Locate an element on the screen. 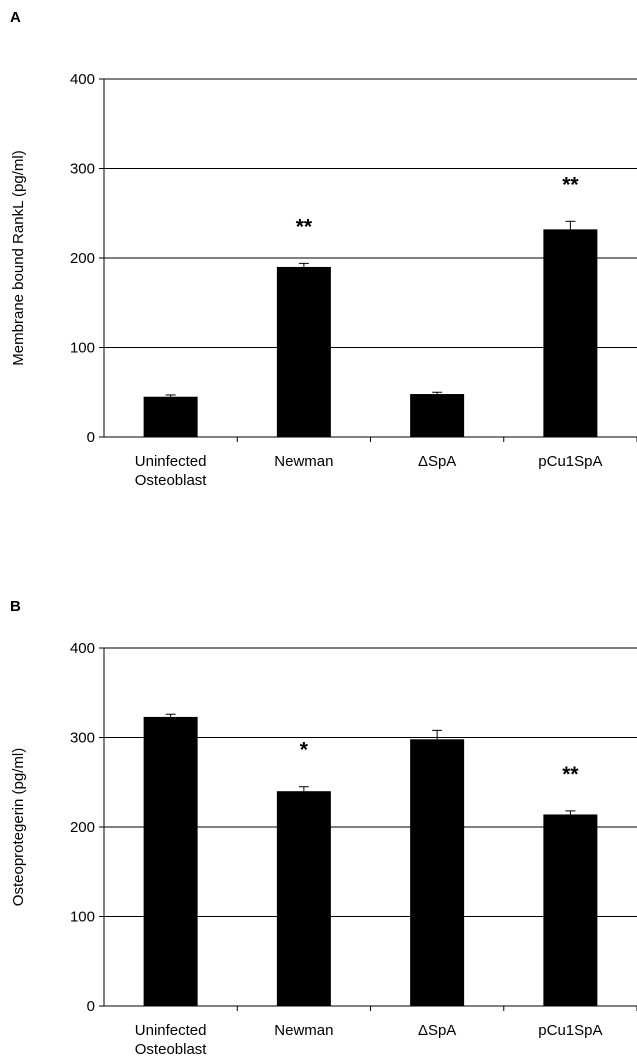 The height and width of the screenshot is (1064, 637). panel-a-y-axis-label: Membrane bound RankL (pg/ml) is located at coordinates (18, 257).